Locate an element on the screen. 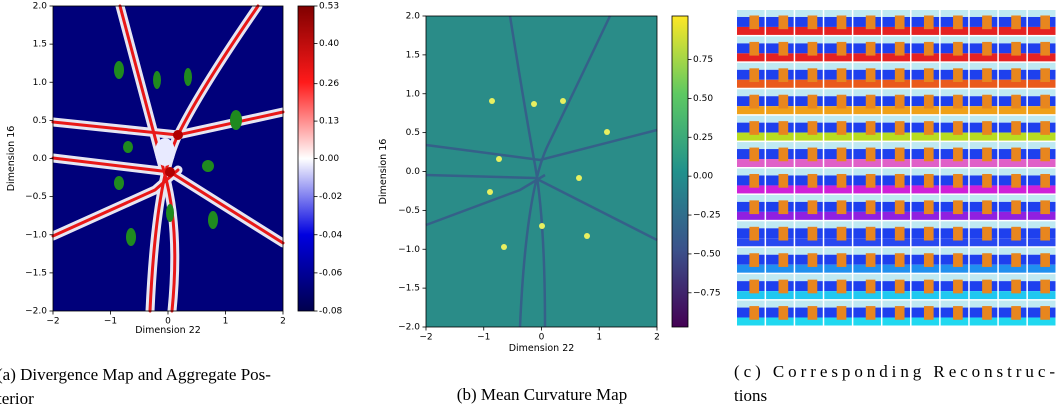 The width and height of the screenshot is (1063, 417). y-axis-label: Dimension 16 is located at coordinates (383, 172).